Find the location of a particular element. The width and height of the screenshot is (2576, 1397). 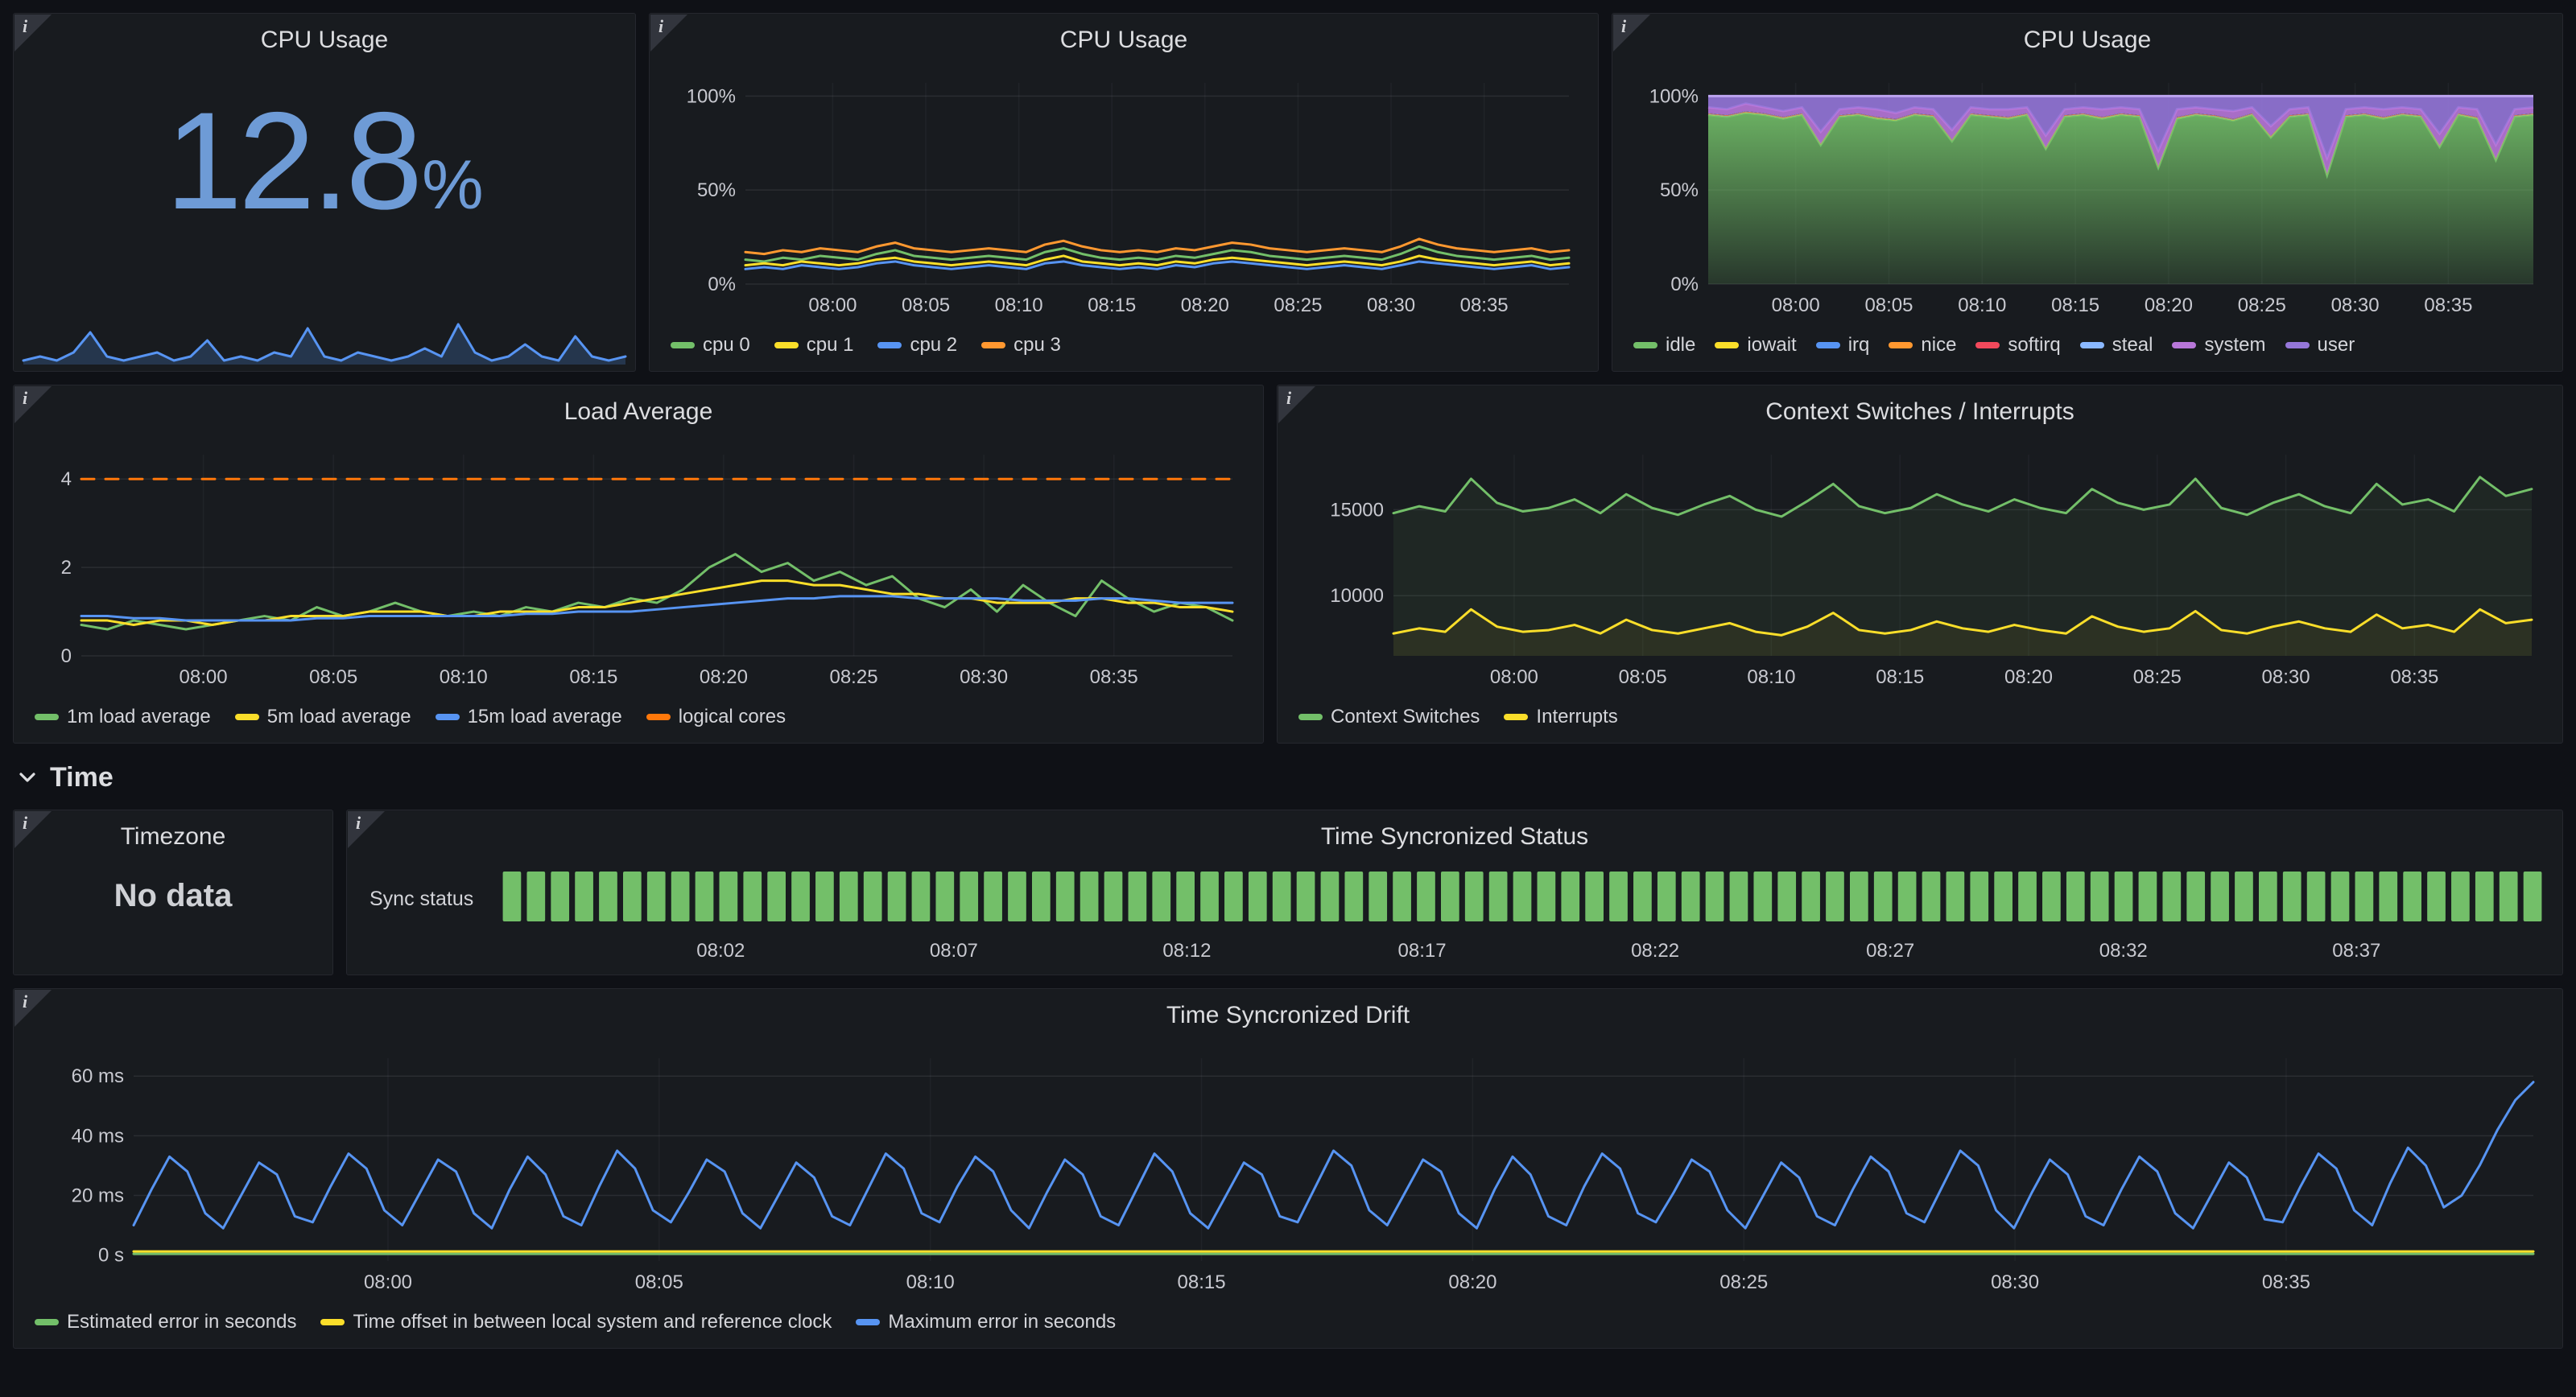

legend-item-cpu-0: cpu 0 is located at coordinates (710, 345).